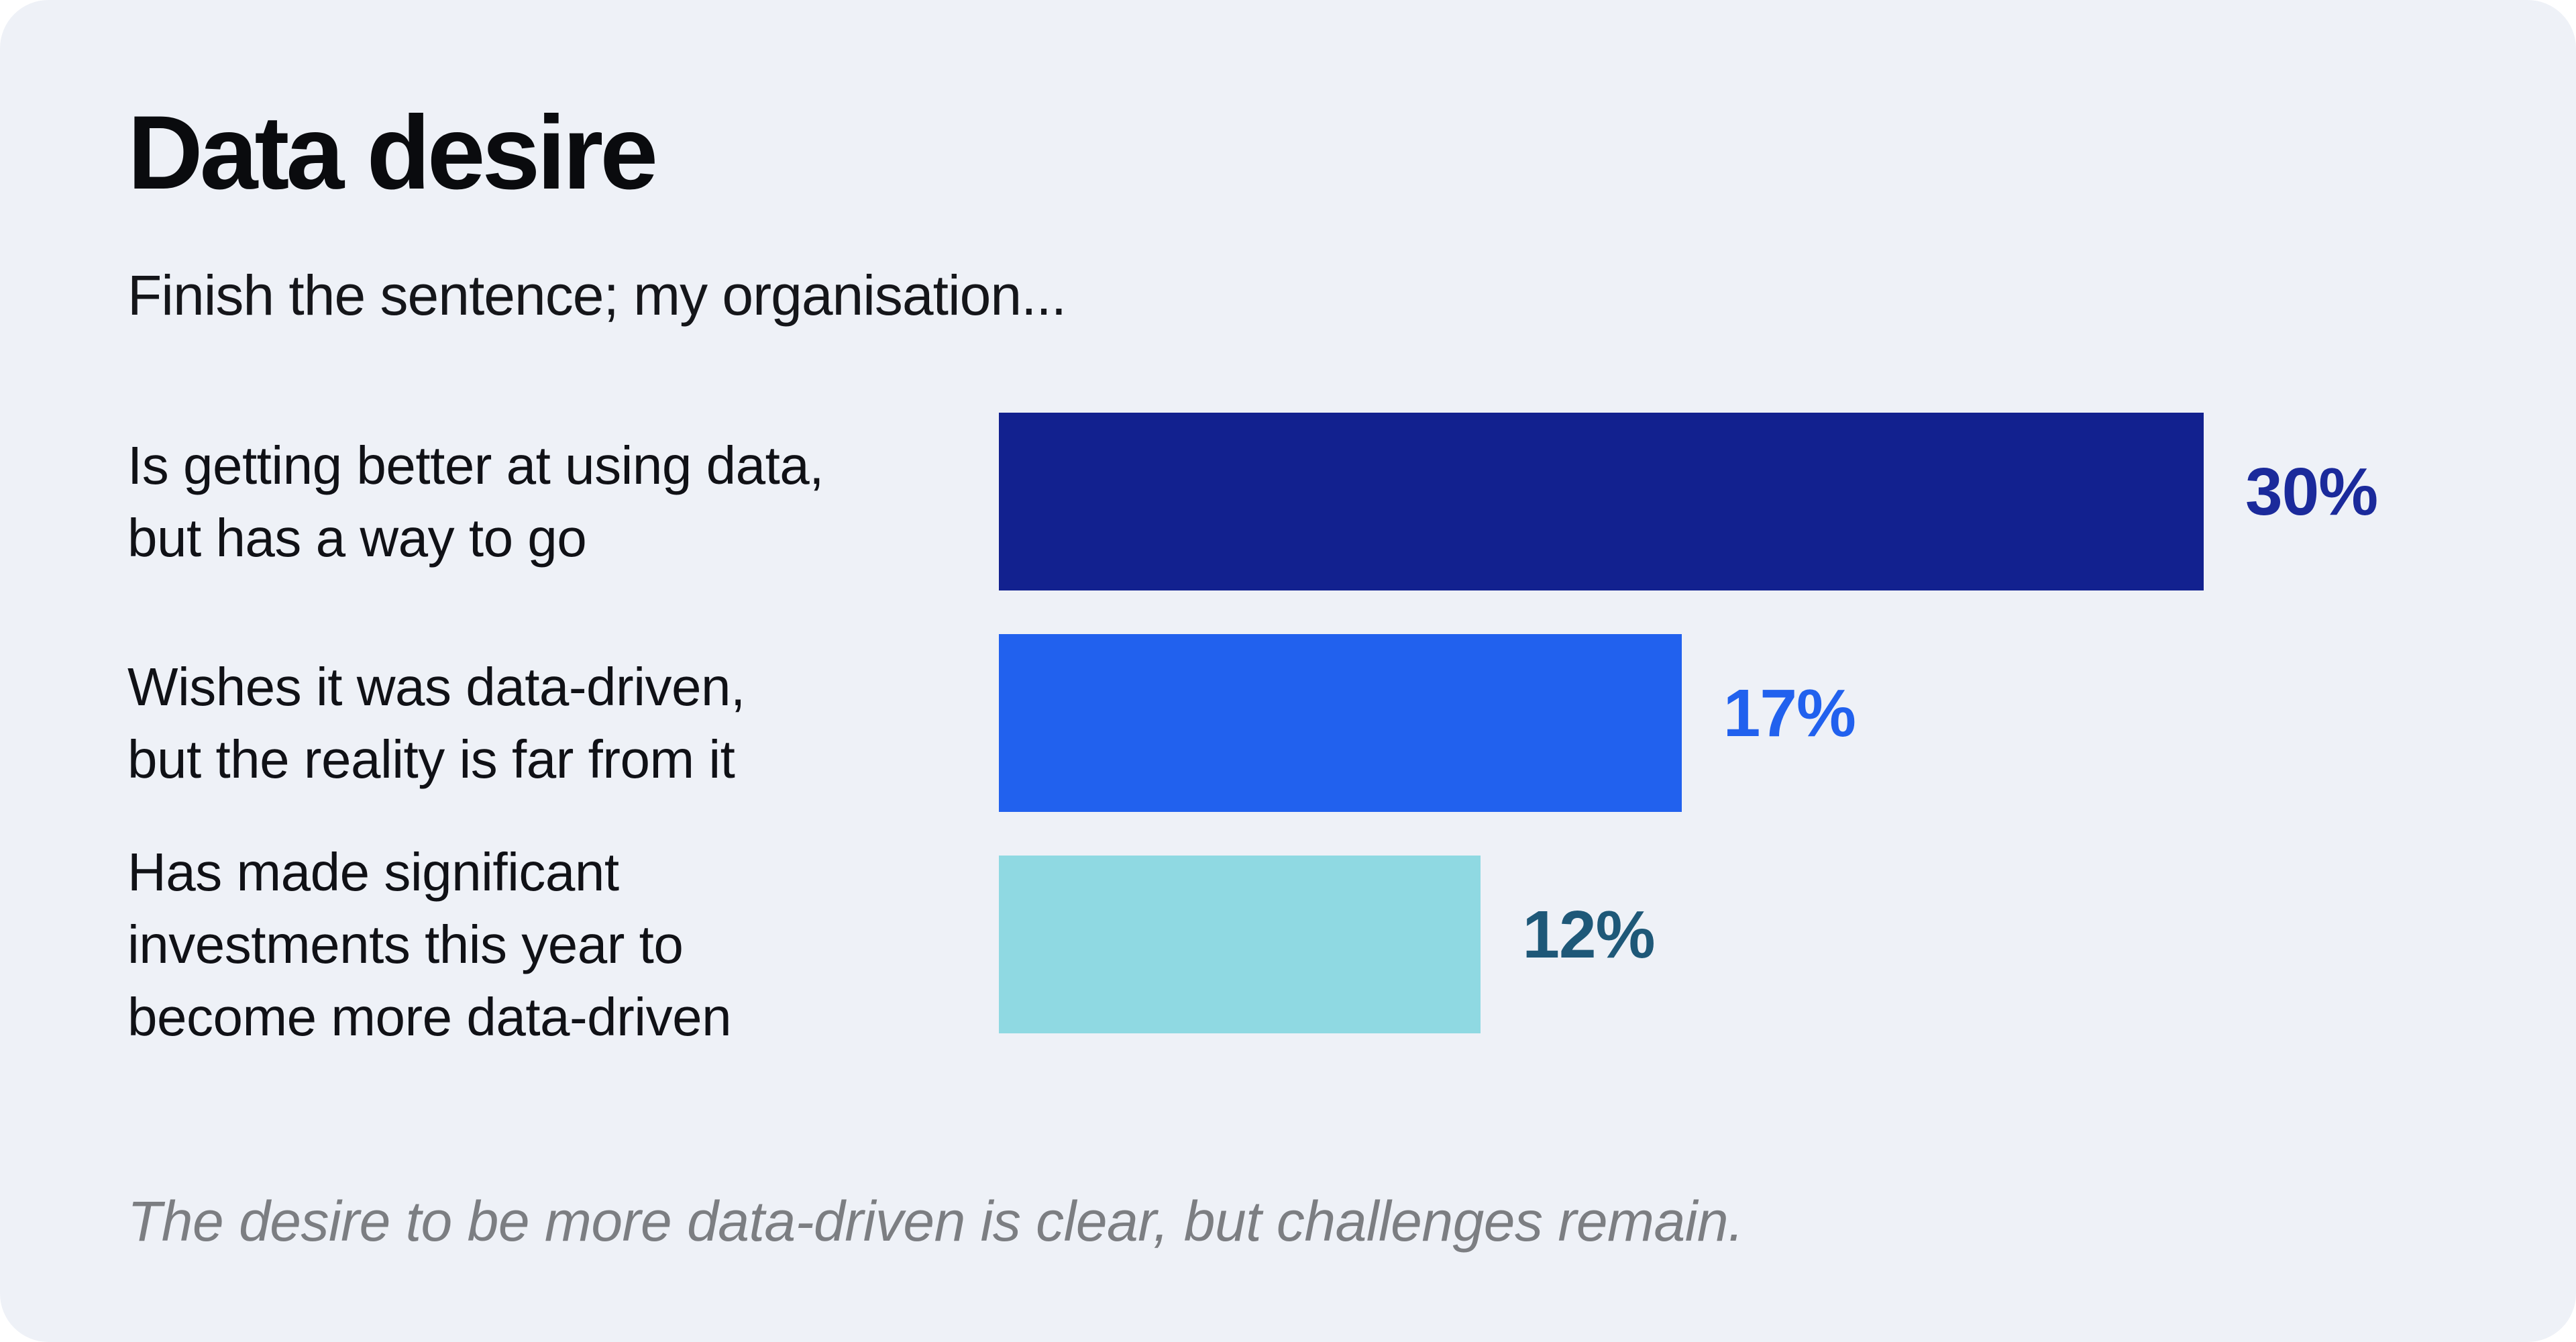 Image resolution: width=2576 pixels, height=1342 pixels. What do you see at coordinates (392, 153) in the screenshot?
I see `chart-title: Data desire` at bounding box center [392, 153].